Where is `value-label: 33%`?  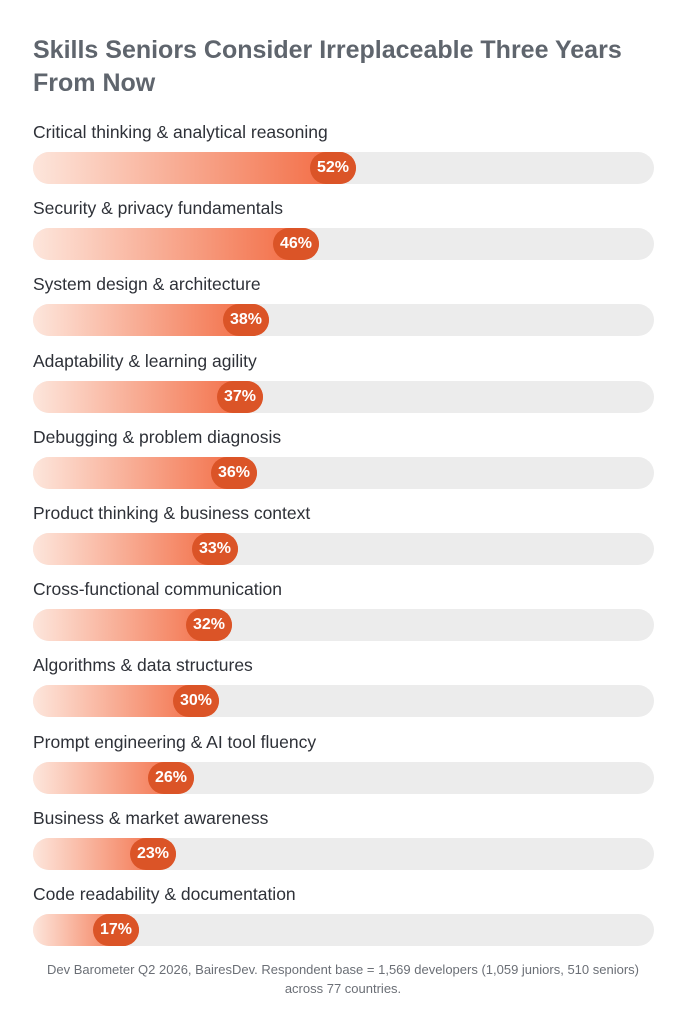 value-label: 33% is located at coordinates (215, 549).